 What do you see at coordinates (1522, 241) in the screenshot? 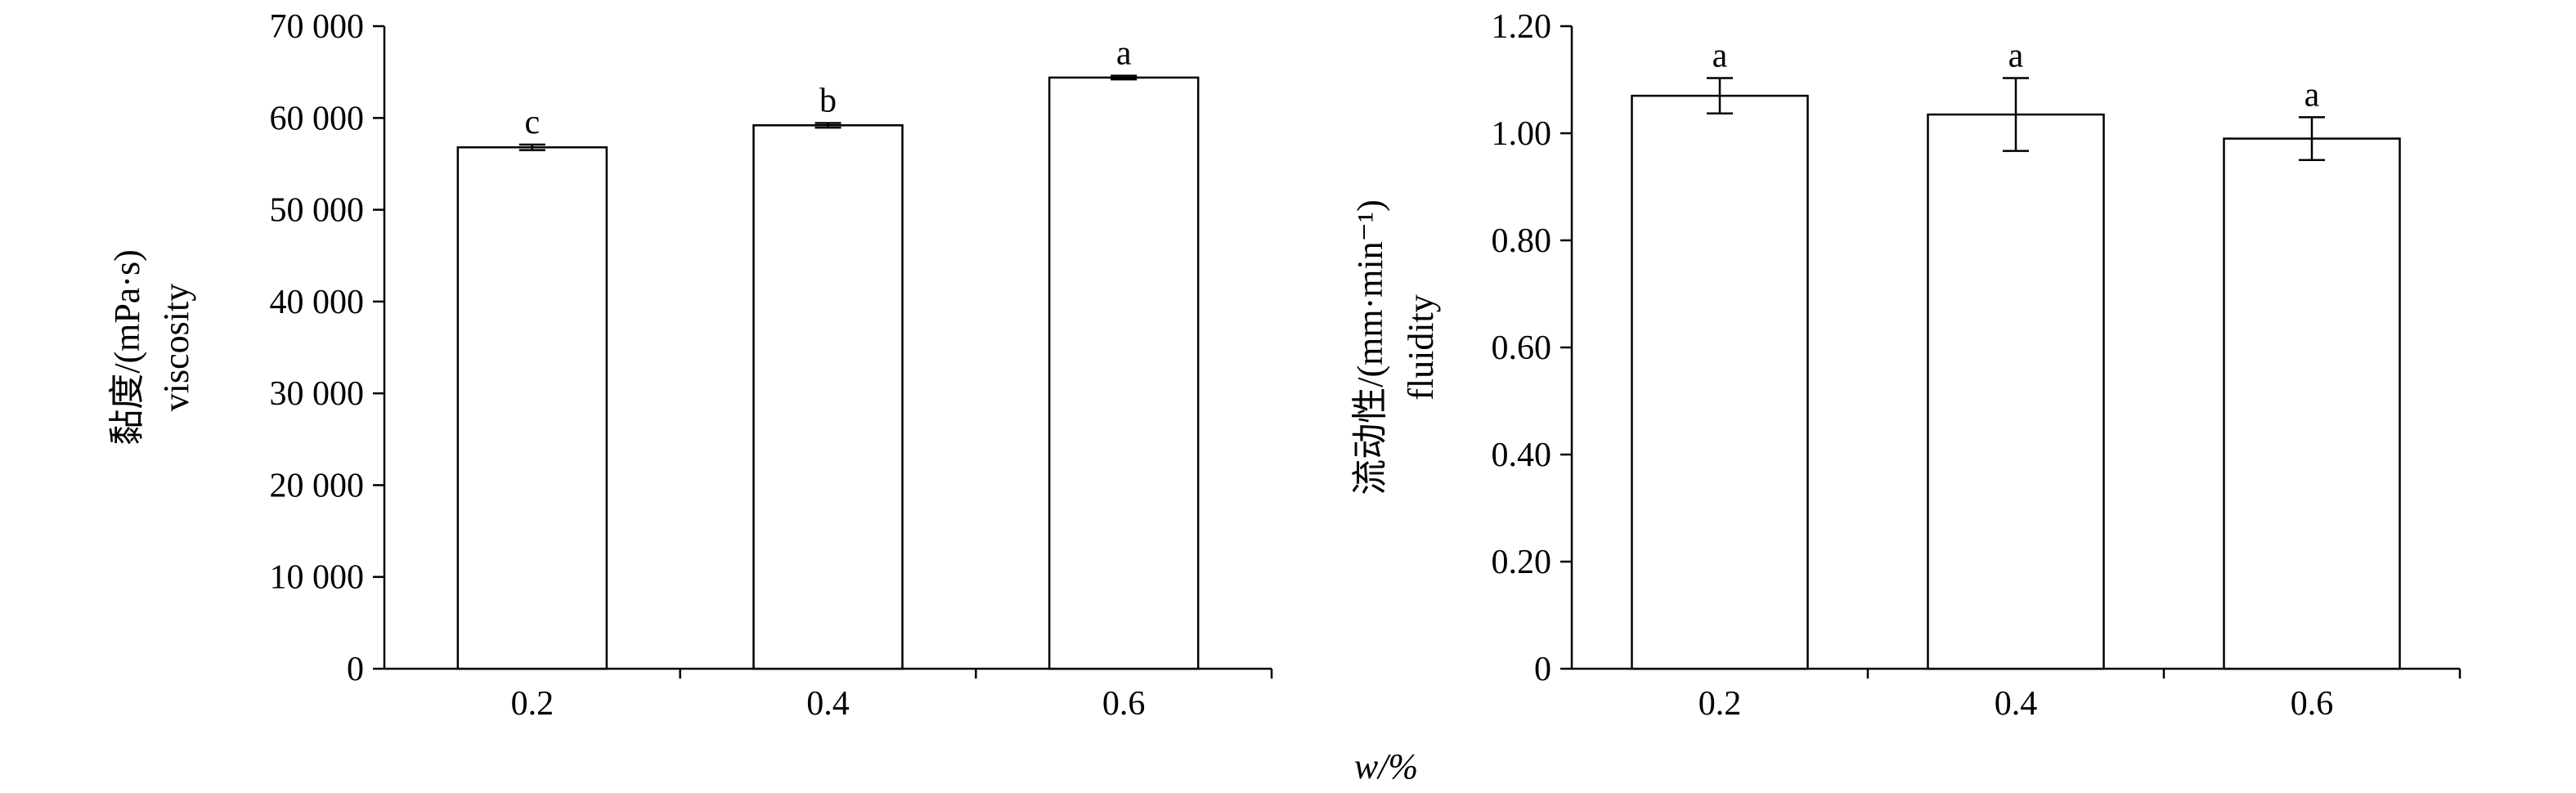
I see `y-tick-label: 0.80` at bounding box center [1522, 241].